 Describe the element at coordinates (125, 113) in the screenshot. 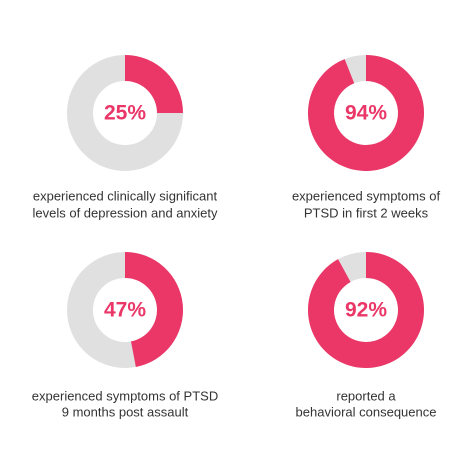

I see `value-label: 25%` at that location.